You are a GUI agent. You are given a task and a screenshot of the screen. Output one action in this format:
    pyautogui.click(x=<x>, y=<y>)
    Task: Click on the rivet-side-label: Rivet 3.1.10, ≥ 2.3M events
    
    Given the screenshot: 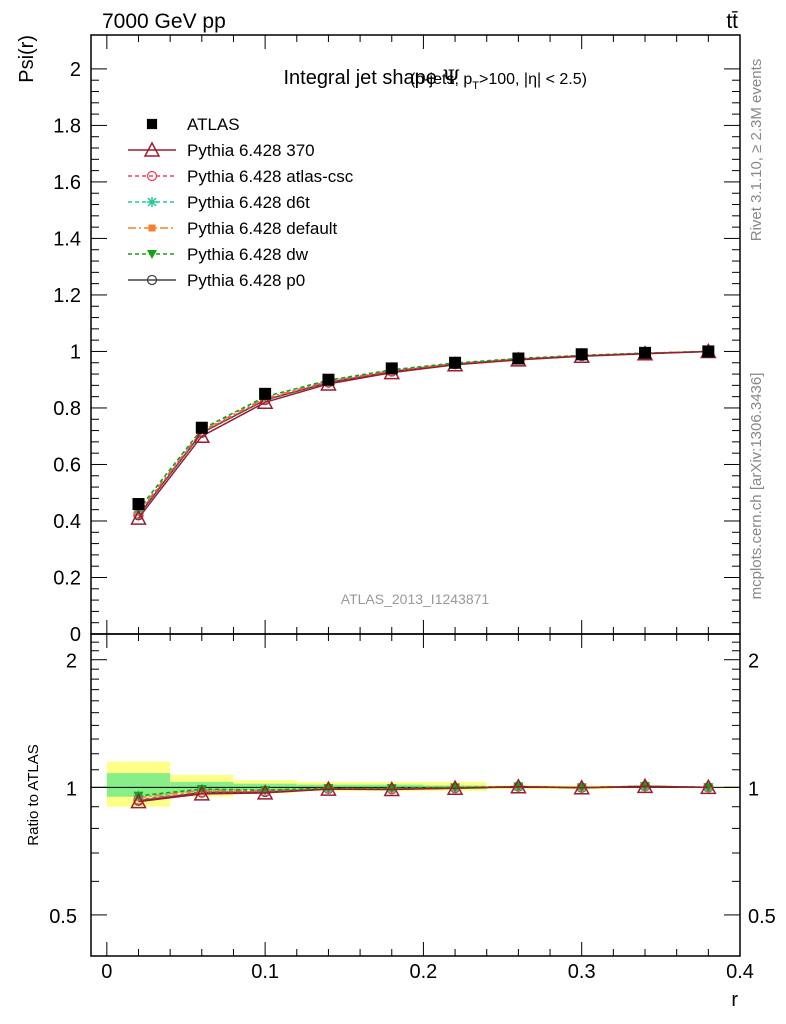 What is the action you would take?
    pyautogui.click(x=756, y=150)
    